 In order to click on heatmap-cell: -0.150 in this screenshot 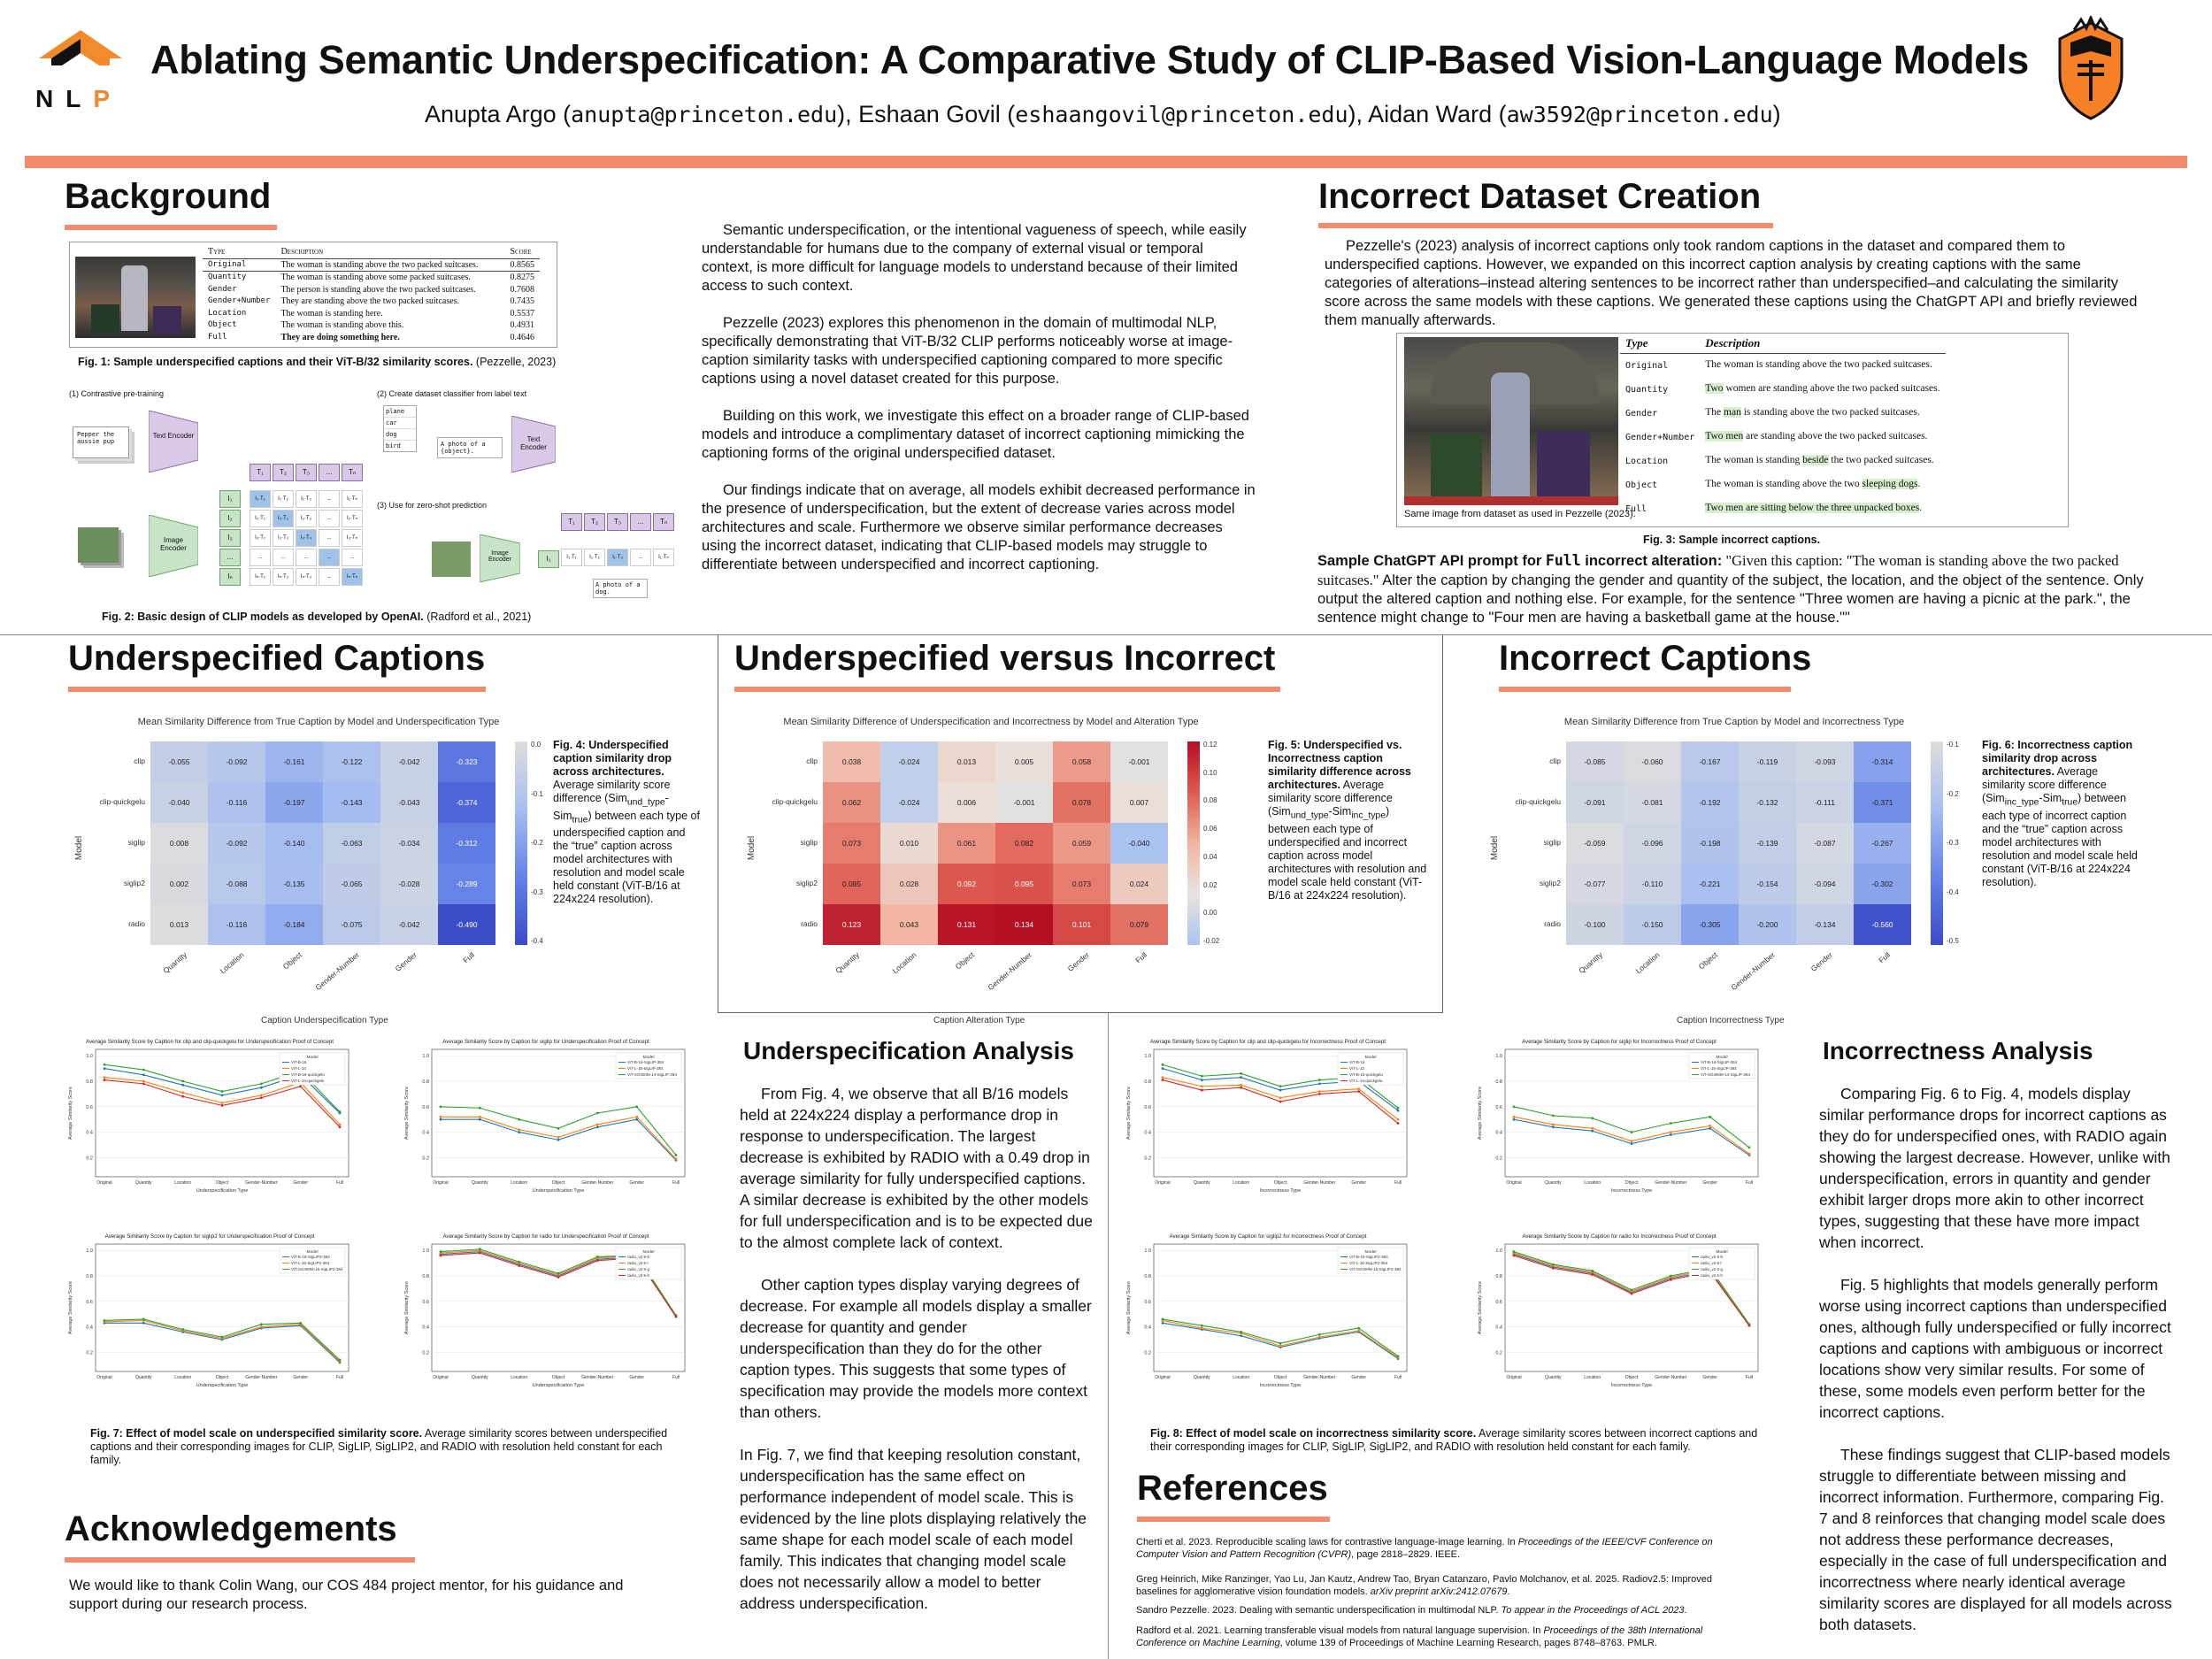, I will do `click(1653, 924)`.